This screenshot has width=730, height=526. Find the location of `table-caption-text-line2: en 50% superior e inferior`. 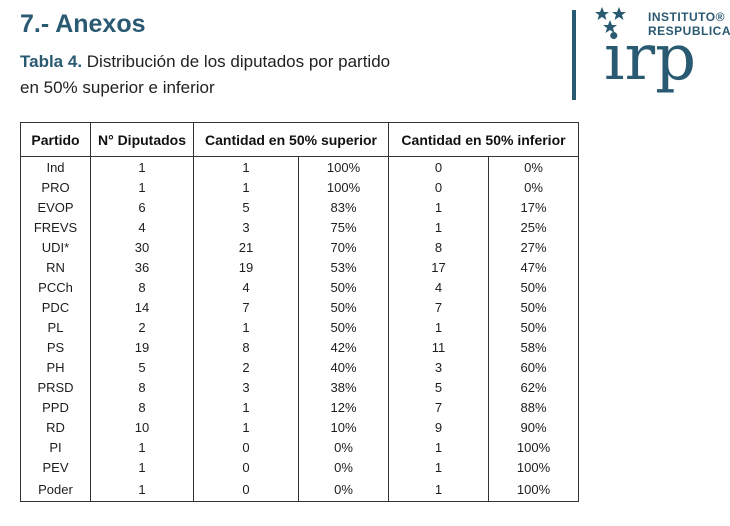

table-caption-text-line2: en 50% superior e inferior is located at coordinates (117, 87).